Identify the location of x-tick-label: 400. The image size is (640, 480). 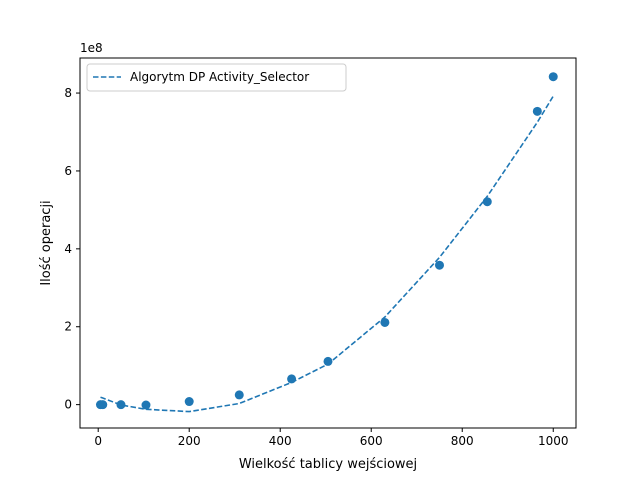
(280, 441).